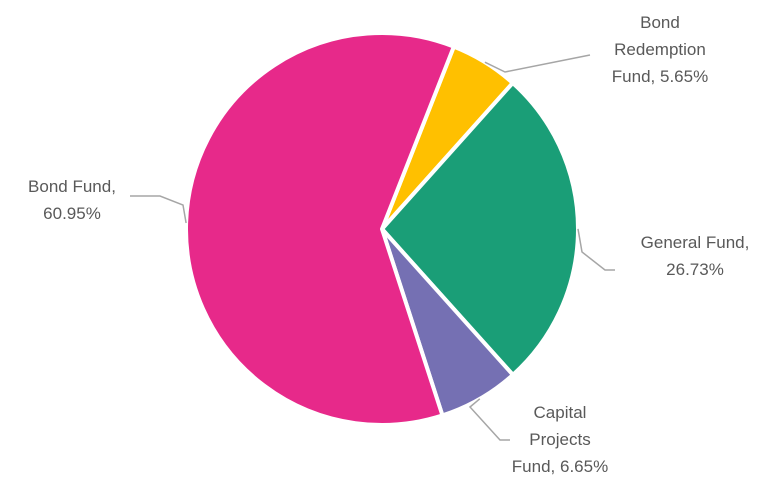 The image size is (775, 481). Describe the element at coordinates (660, 76) in the screenshot. I see `data-label-line: Fund, 5.65%` at that location.